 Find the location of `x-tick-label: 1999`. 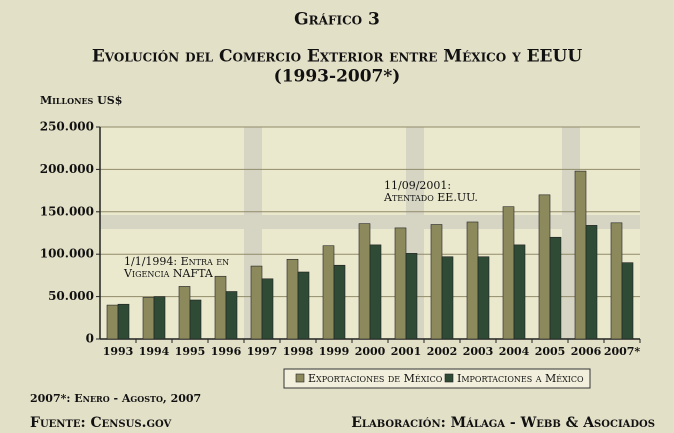

x-tick-label: 1999 is located at coordinates (334, 351).